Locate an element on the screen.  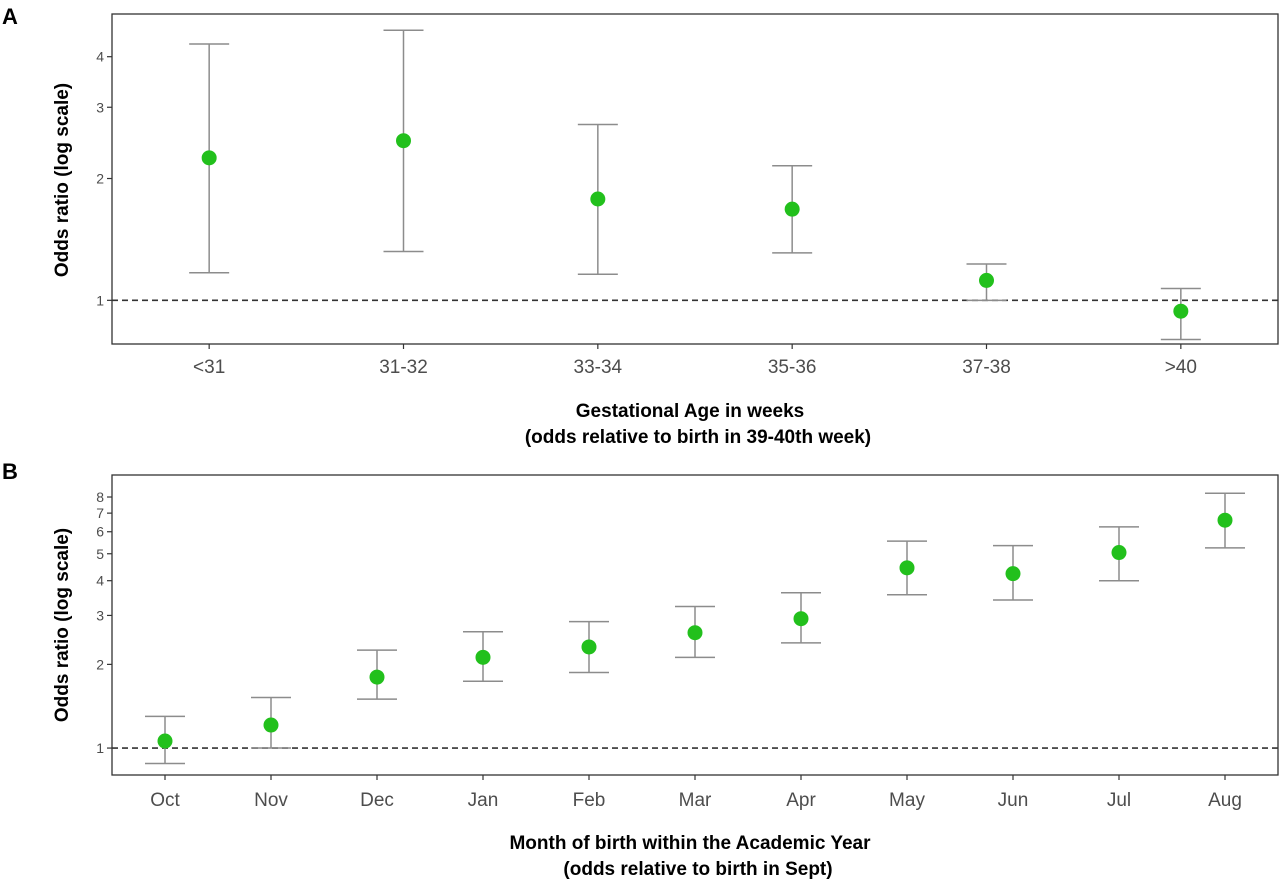
panel-a-y-tick-label: 2 is located at coordinates (100, 179).